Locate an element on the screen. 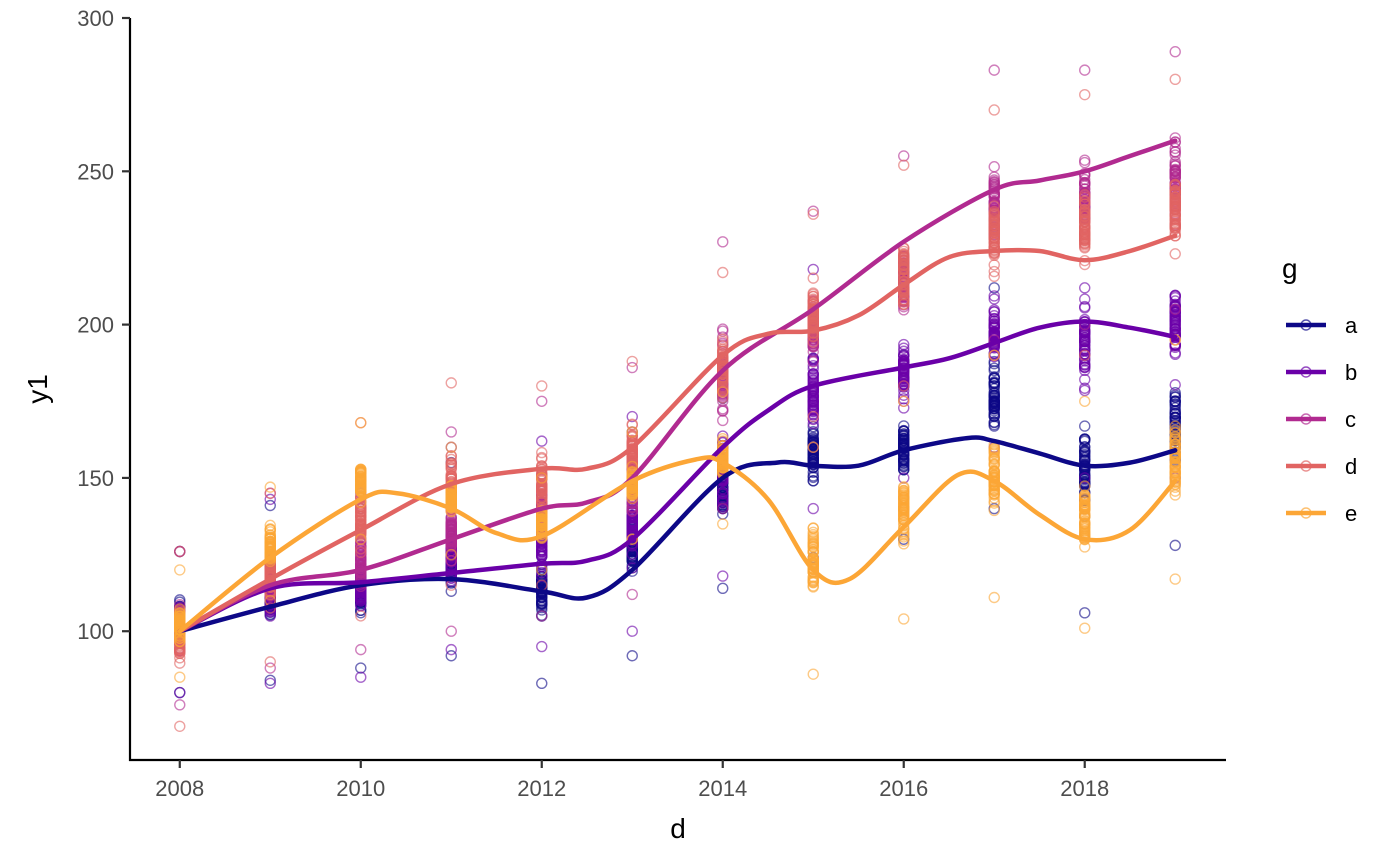 This screenshot has height=866, width=1400. y-tick-label: 300 is located at coordinates (95, 18).